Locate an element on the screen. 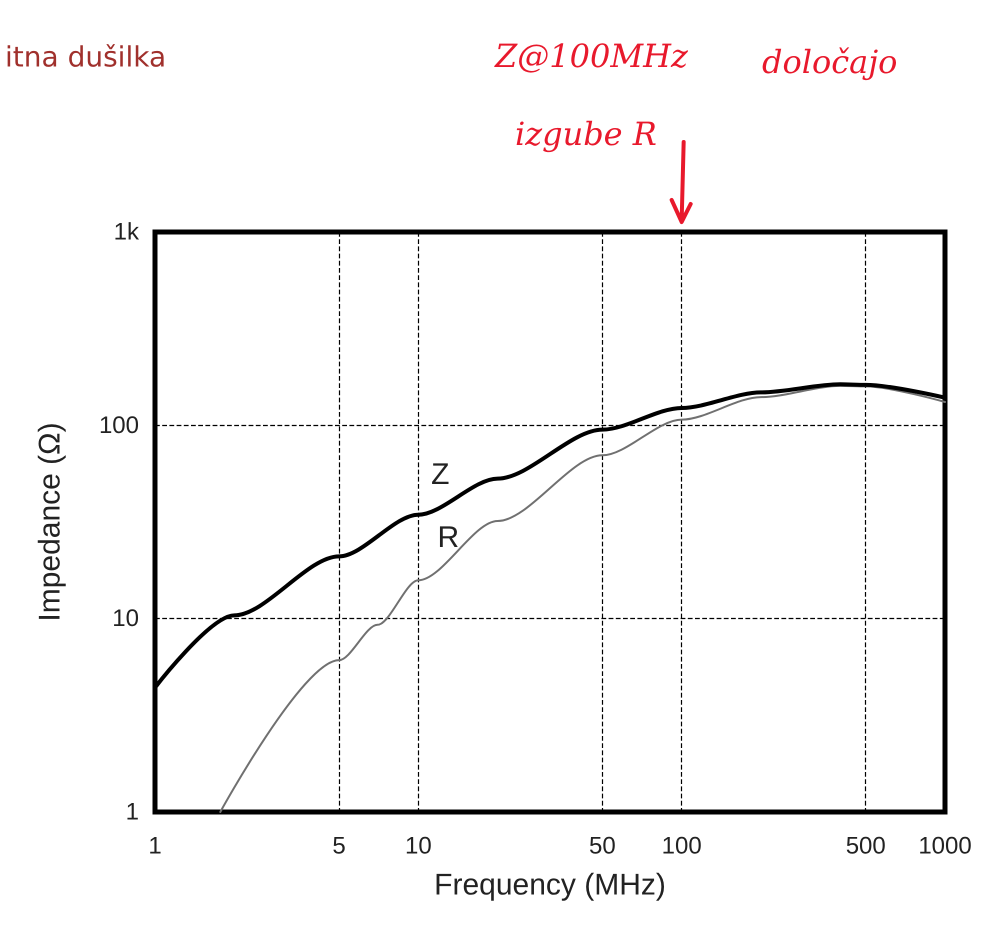 The height and width of the screenshot is (932, 984). text: izgube R is located at coordinates (586, 134).